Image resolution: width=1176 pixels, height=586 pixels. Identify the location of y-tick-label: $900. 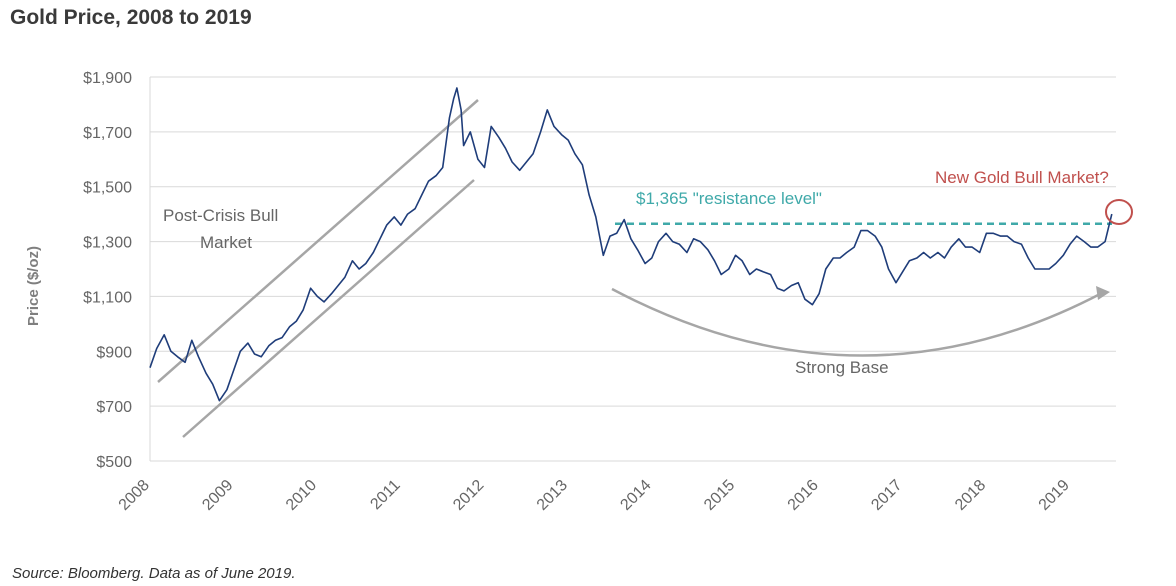
(114, 352).